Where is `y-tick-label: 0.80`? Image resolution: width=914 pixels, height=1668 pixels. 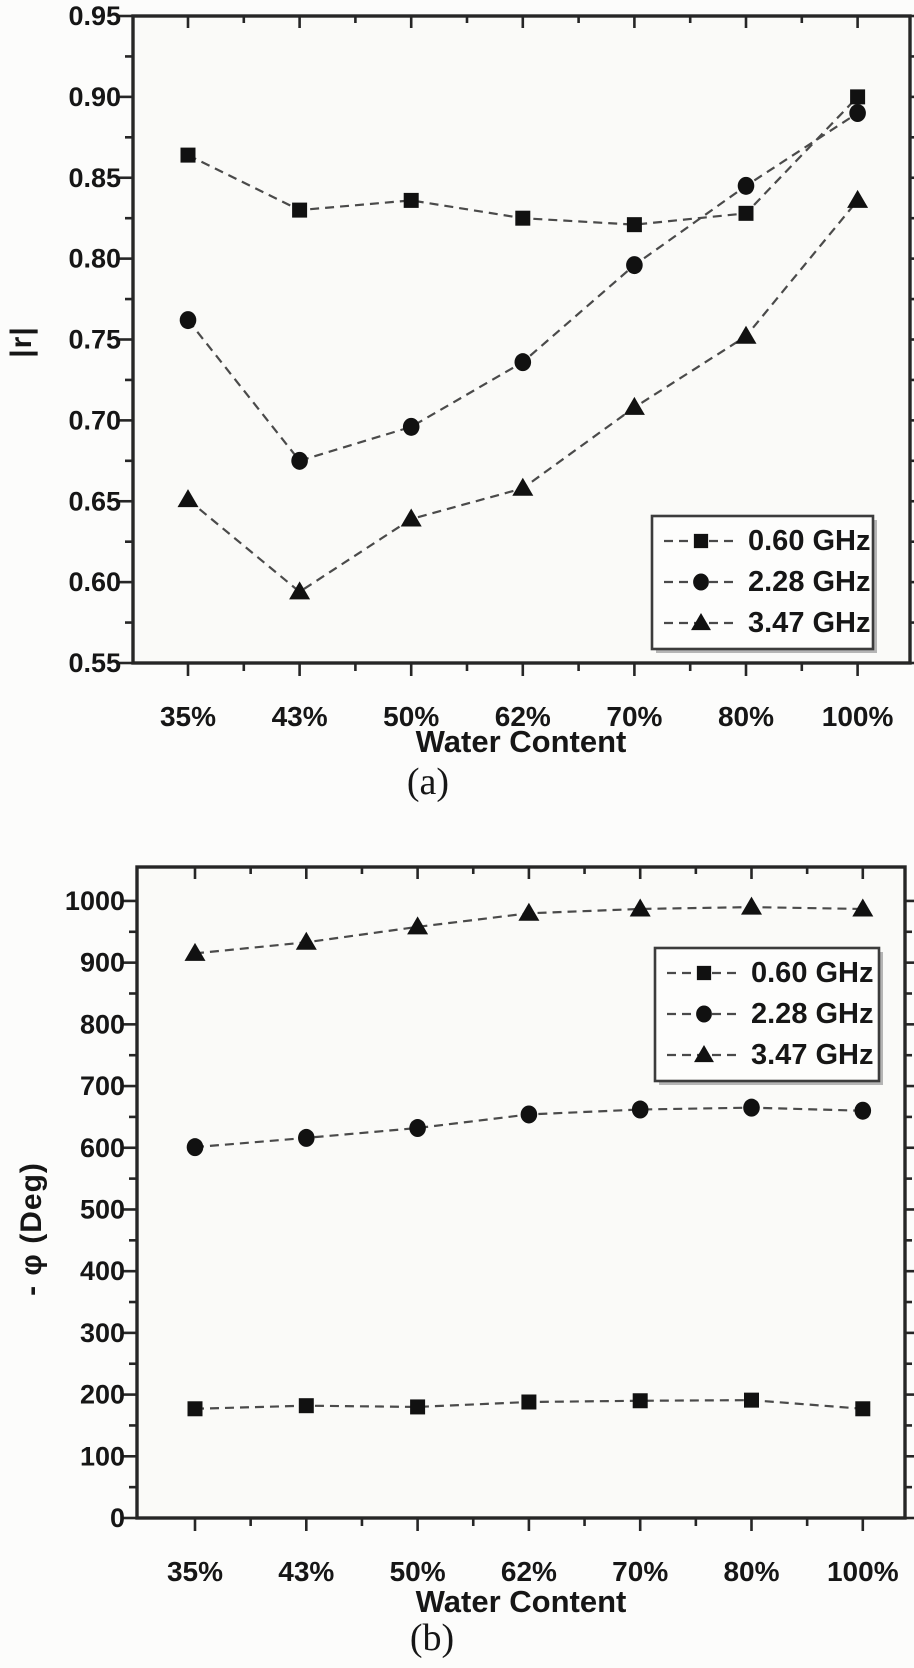 y-tick-label: 0.80 is located at coordinates (94, 259).